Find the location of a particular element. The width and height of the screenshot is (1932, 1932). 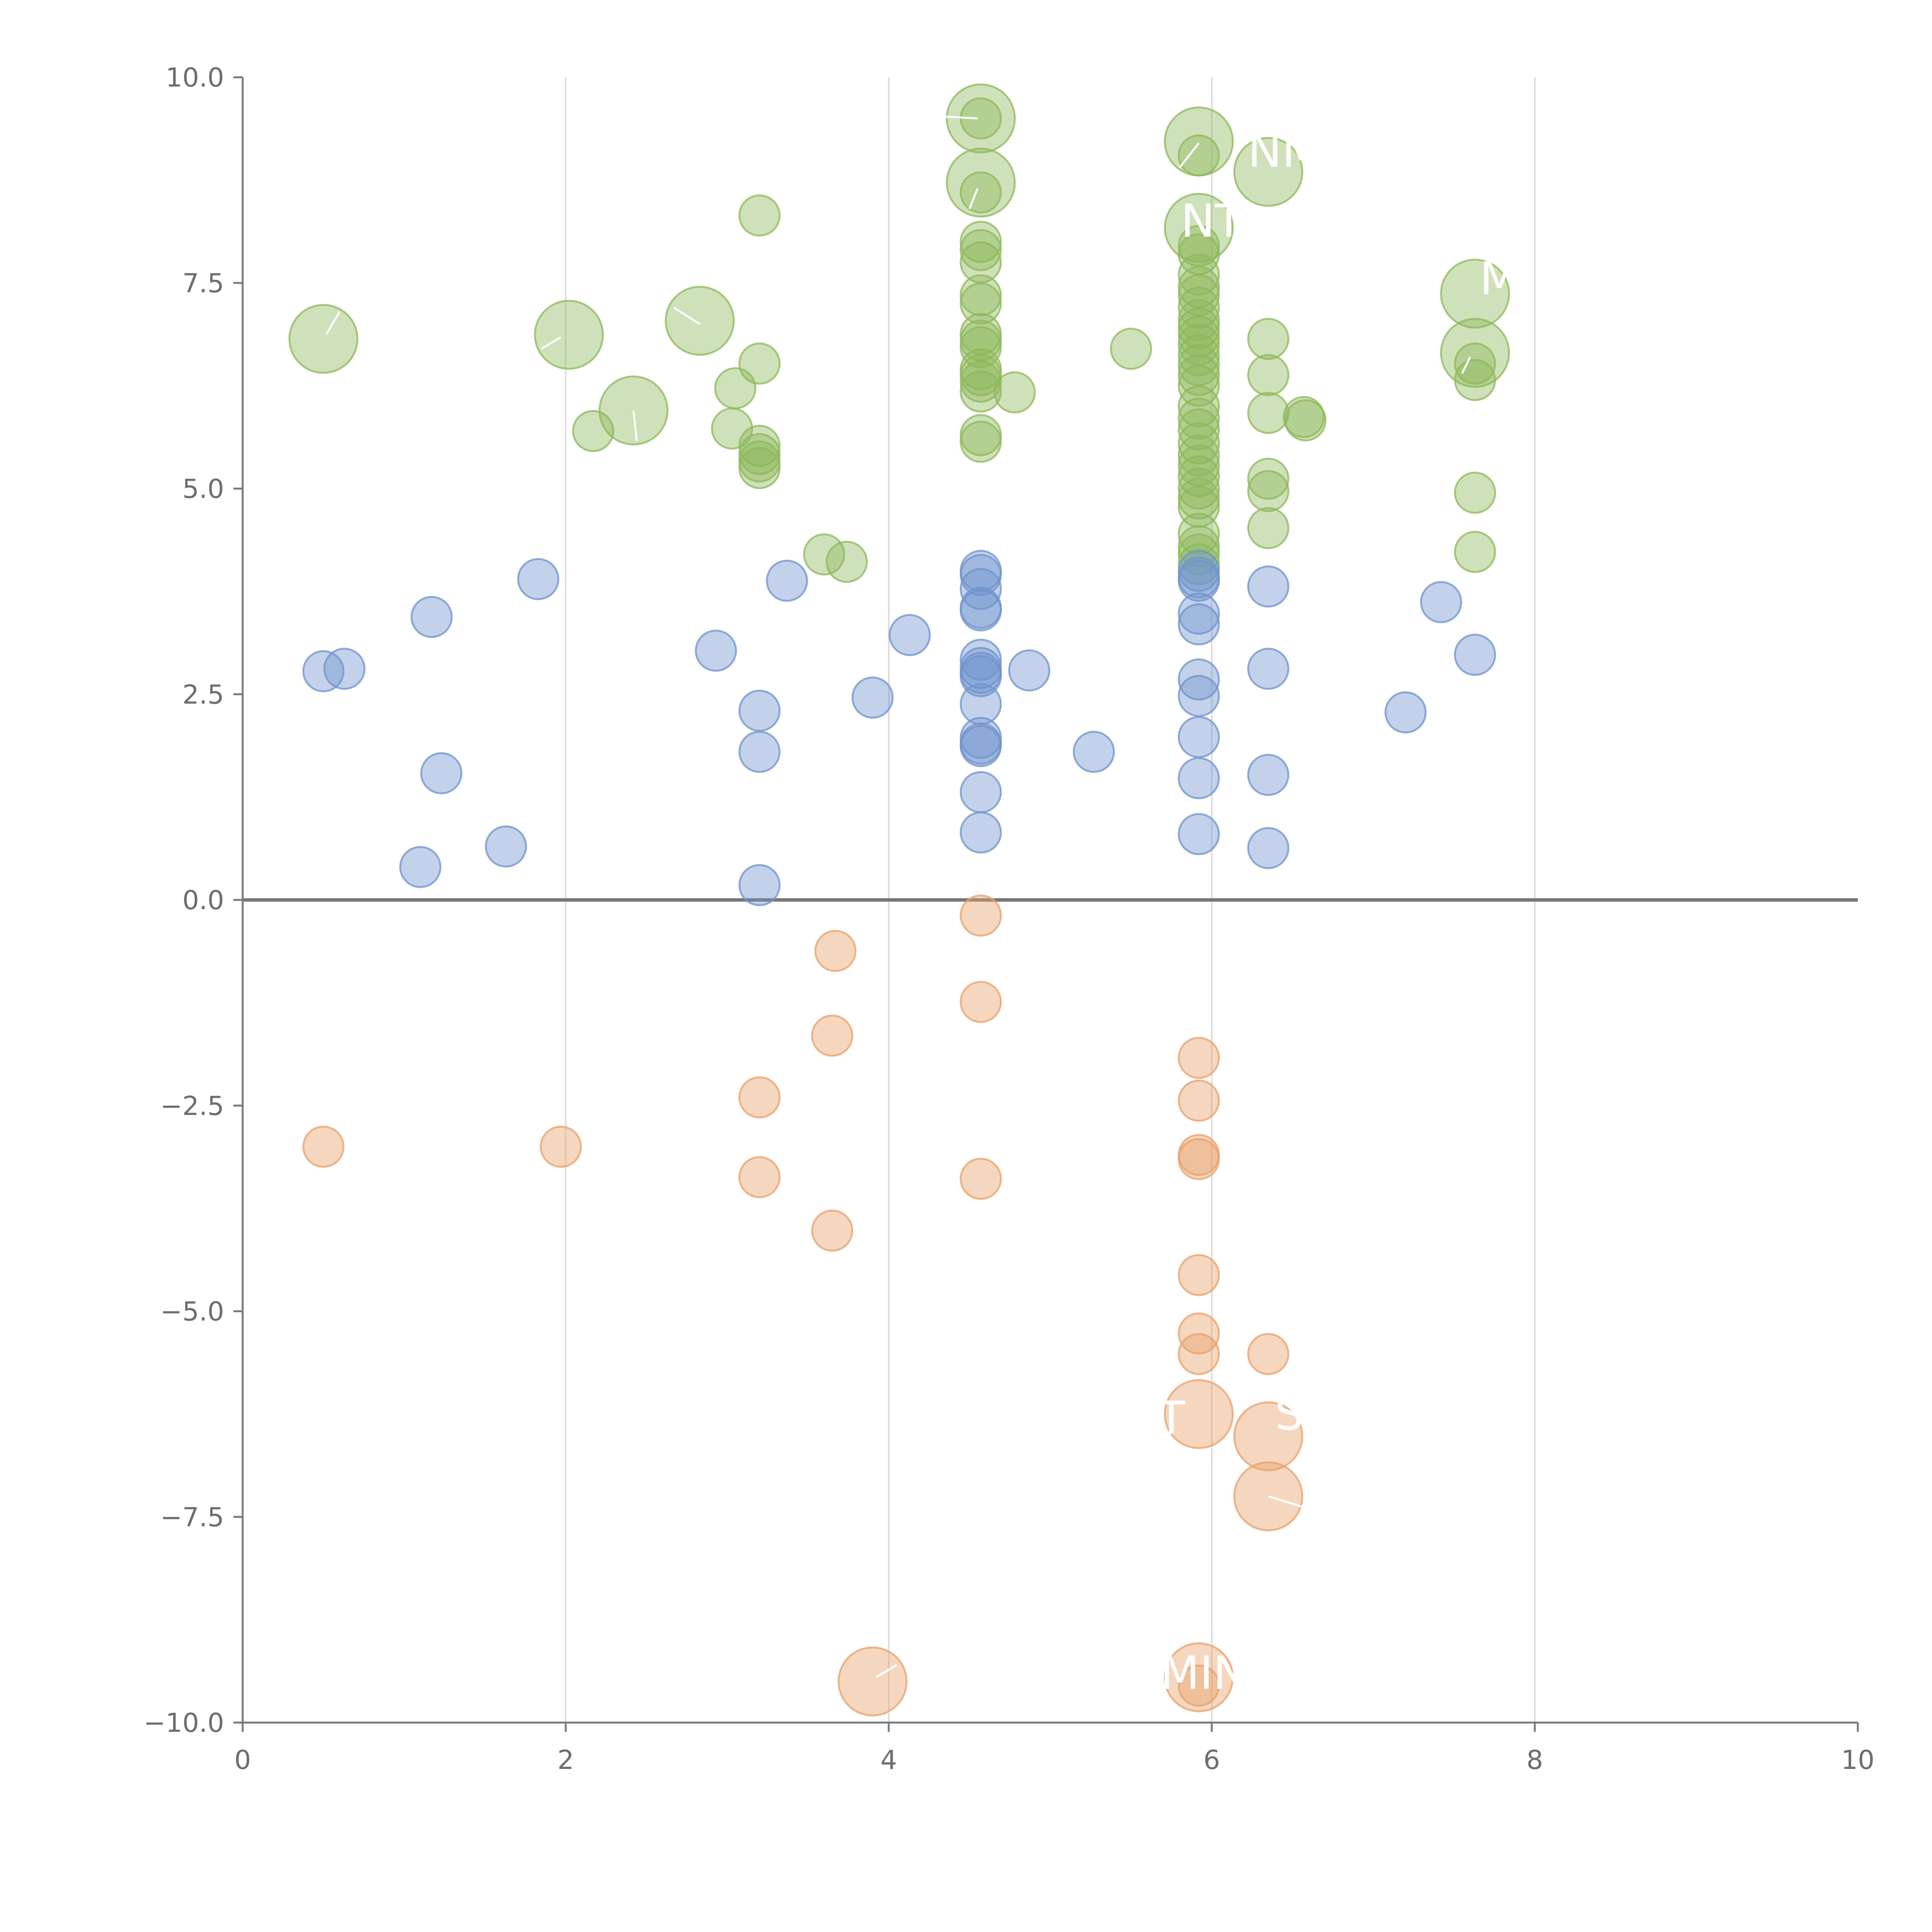

y-tick-label: 2.5 is located at coordinates (203, 695).